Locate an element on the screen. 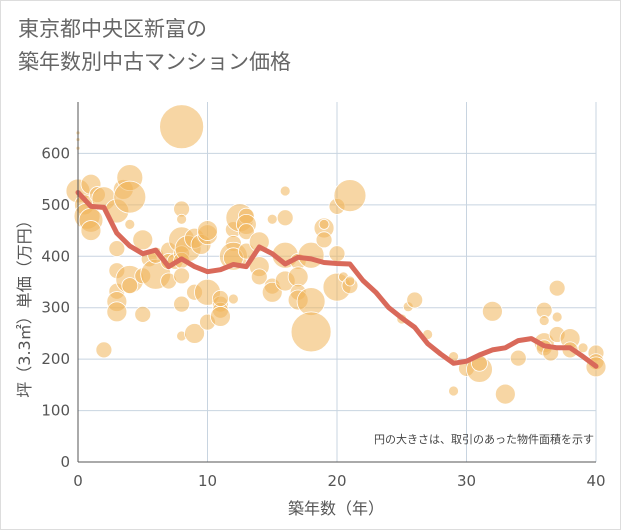 This screenshot has height=530, width=621. y-tick-label: 100 is located at coordinates (55, 411).